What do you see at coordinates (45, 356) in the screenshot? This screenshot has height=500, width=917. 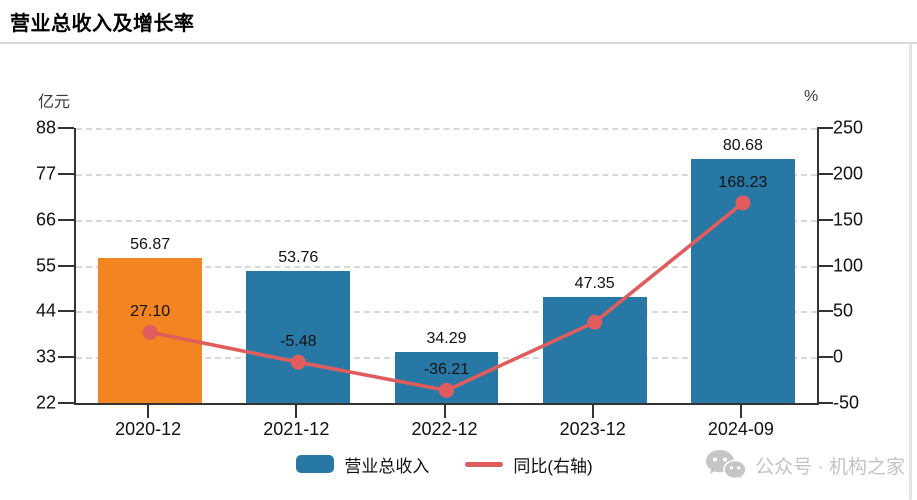 I see `left-axis-tick-label: 33` at bounding box center [45, 356].